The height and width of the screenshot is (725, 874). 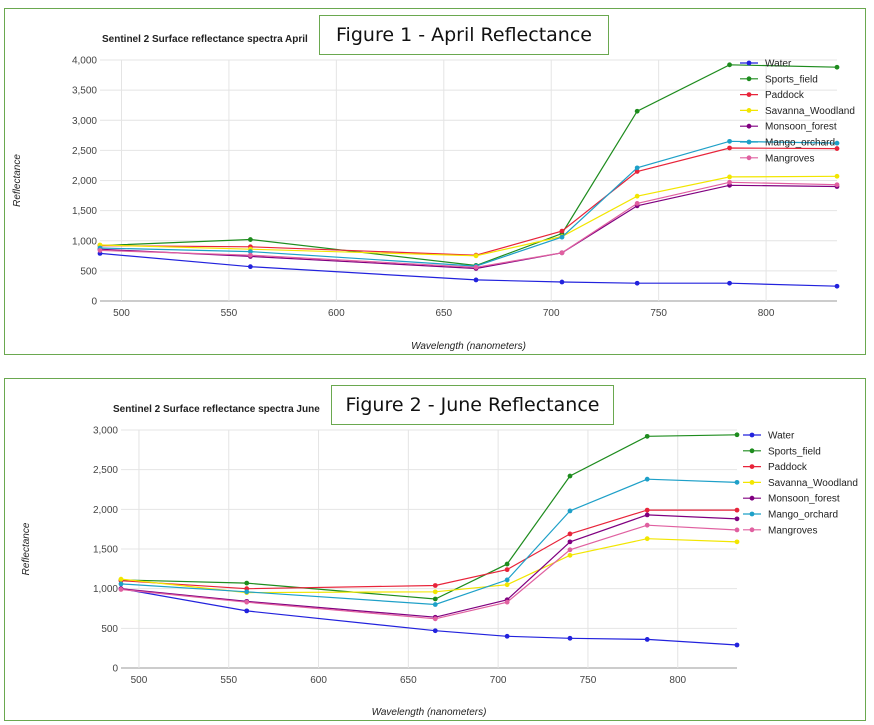 What do you see at coordinates (766, 313) in the screenshot?
I see `x-tick-label: 800` at bounding box center [766, 313].